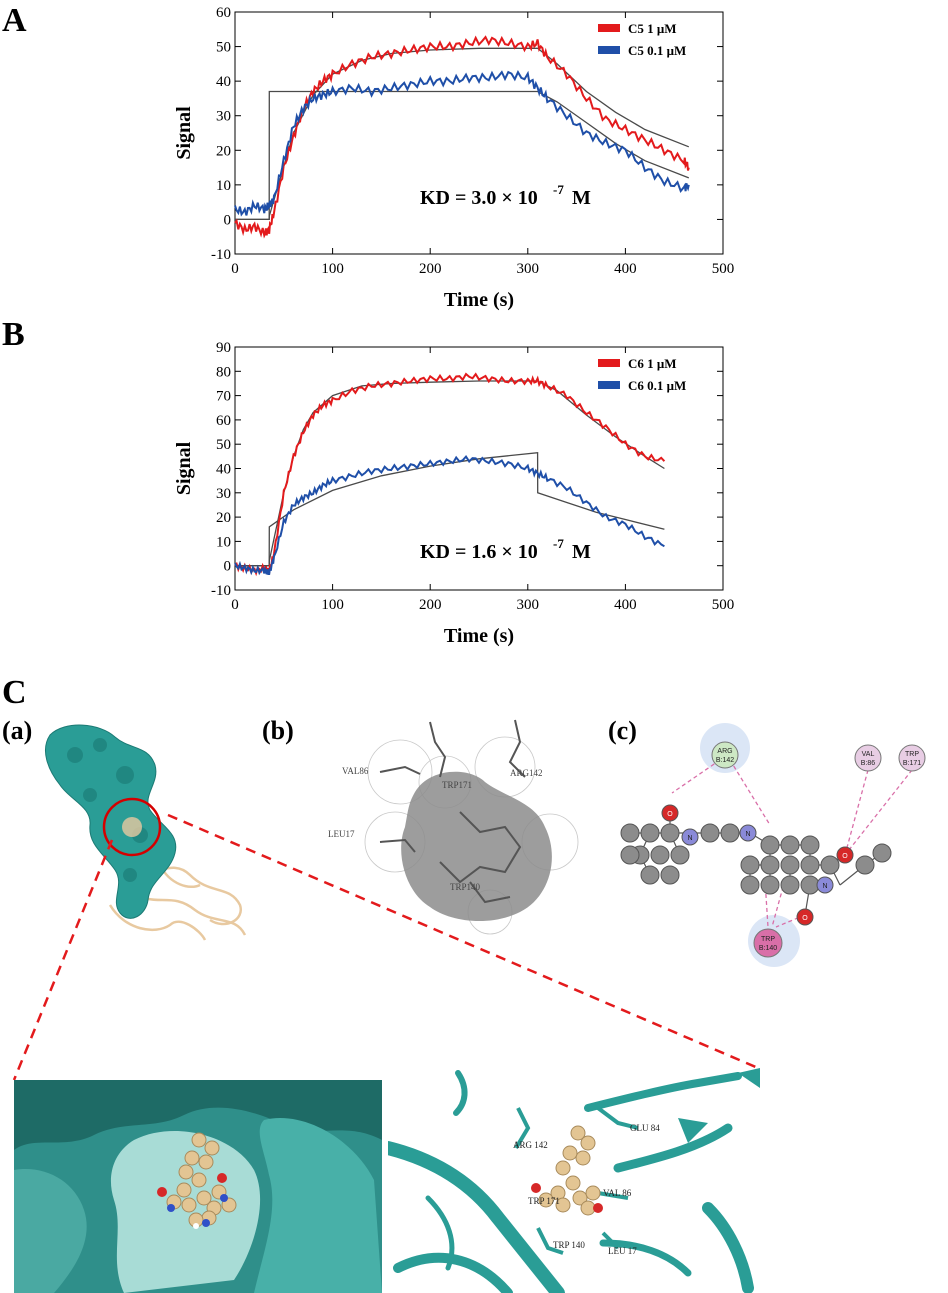 The height and width of the screenshot is (1293, 948). I want to click on surface-label-trp171: TRP171, so click(457, 785).